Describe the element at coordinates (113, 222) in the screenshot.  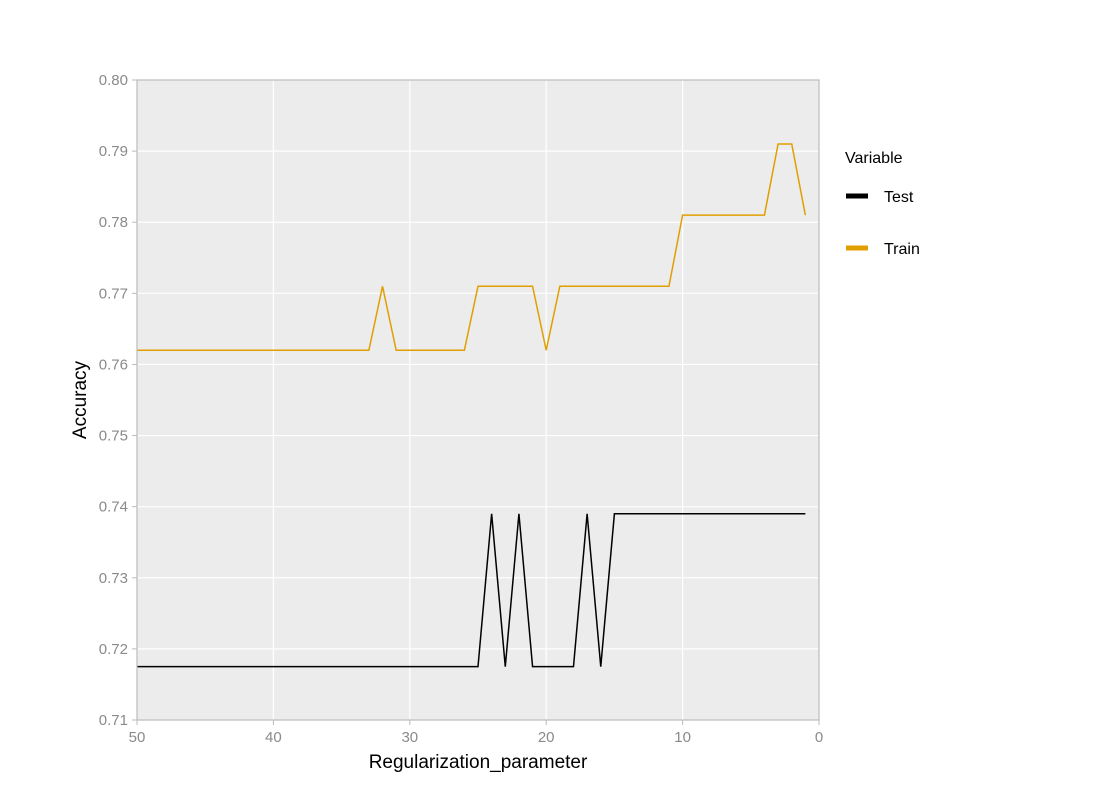
I see `y-tick-label: 0.78` at that location.